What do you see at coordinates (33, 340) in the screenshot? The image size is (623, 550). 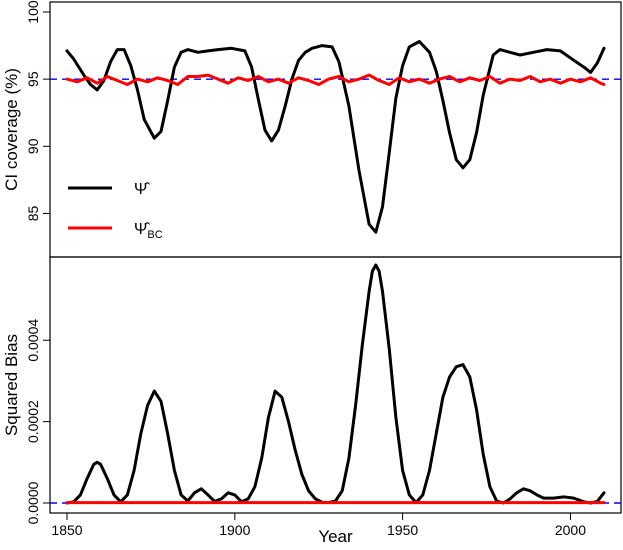 I see `y-tick-label: 0.0004` at bounding box center [33, 340].